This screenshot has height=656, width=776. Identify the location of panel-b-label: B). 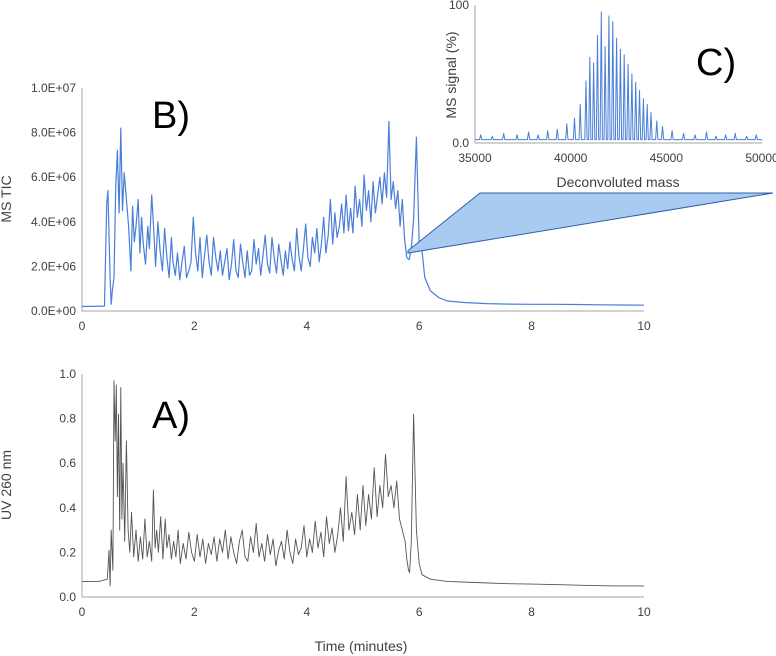
(171, 116).